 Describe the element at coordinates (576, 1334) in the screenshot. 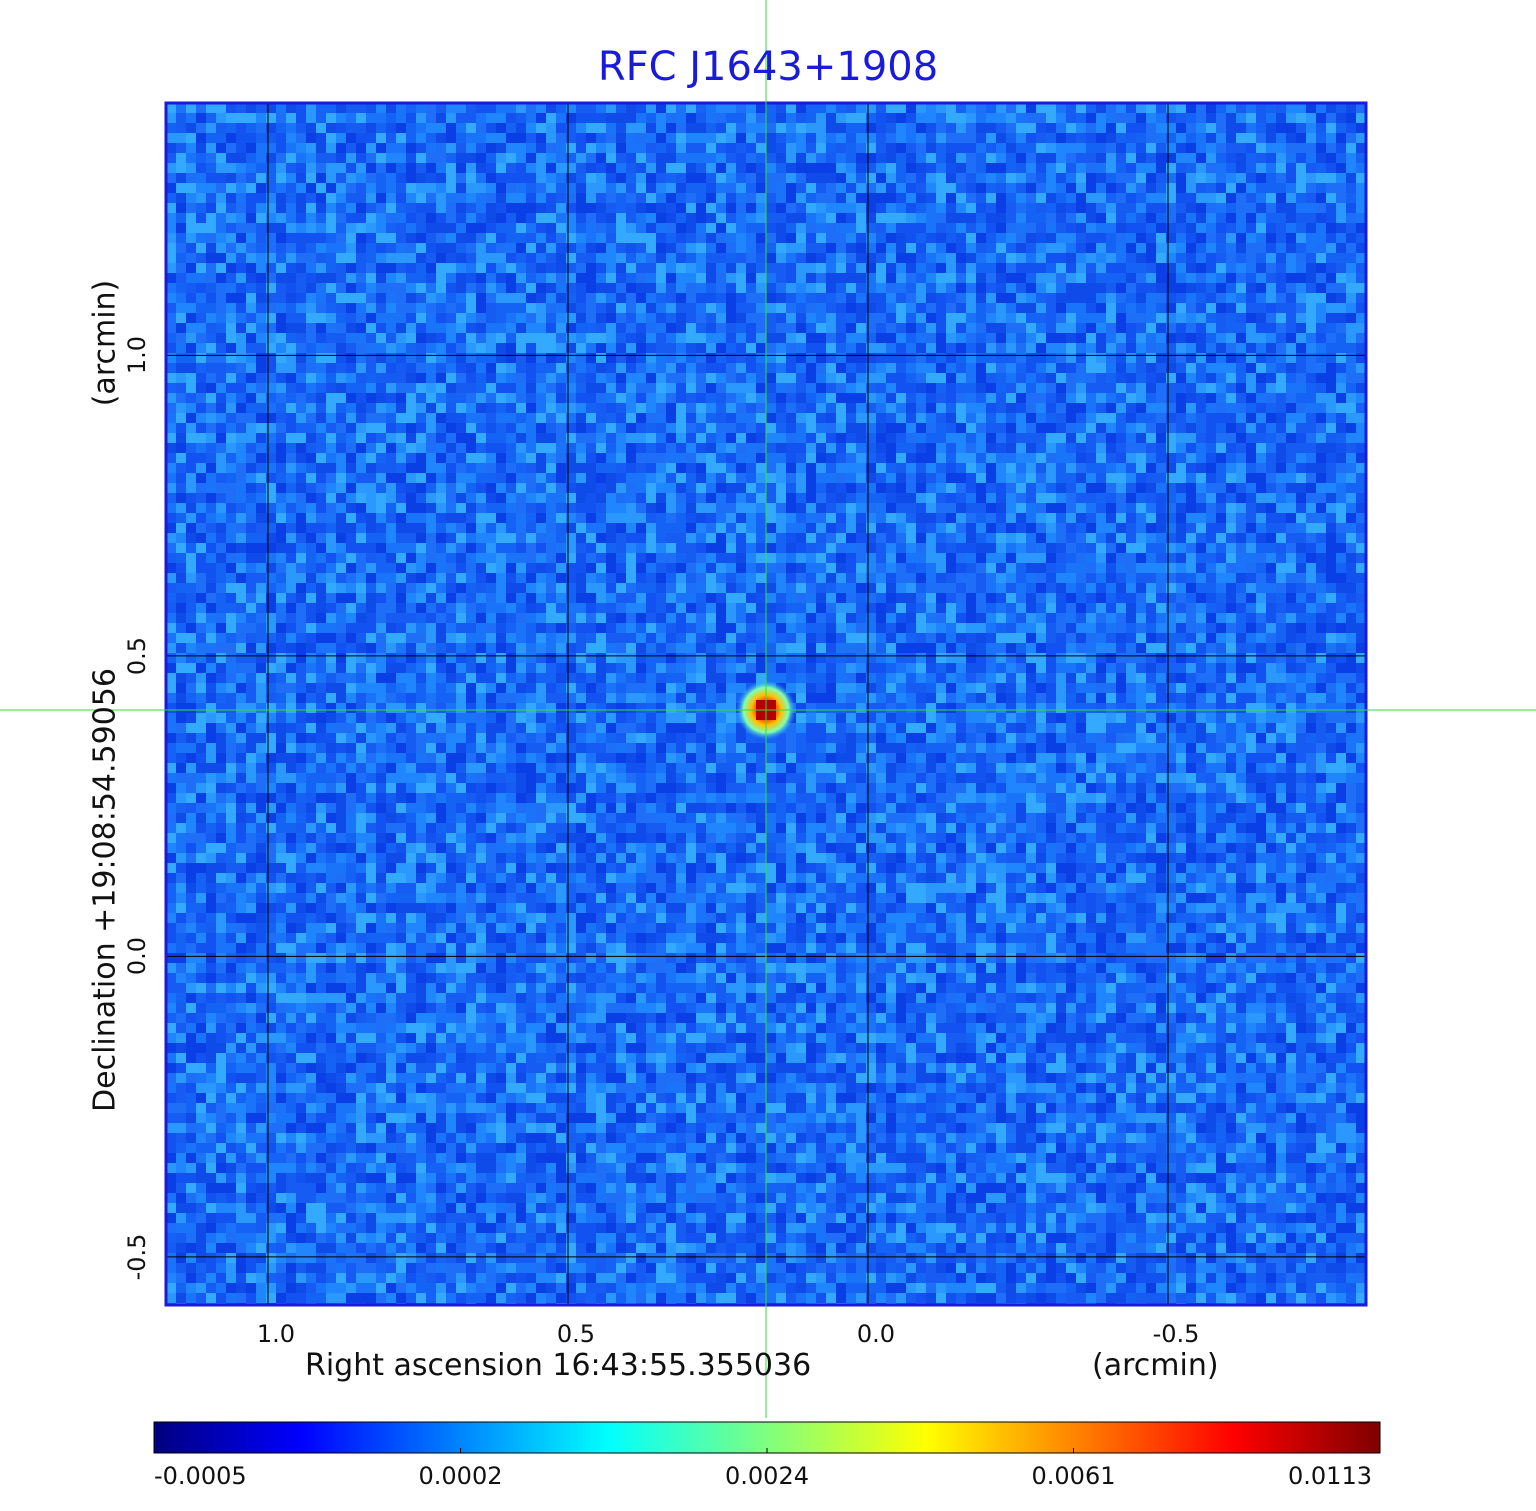

I see `x-tick-label: 0.5` at that location.